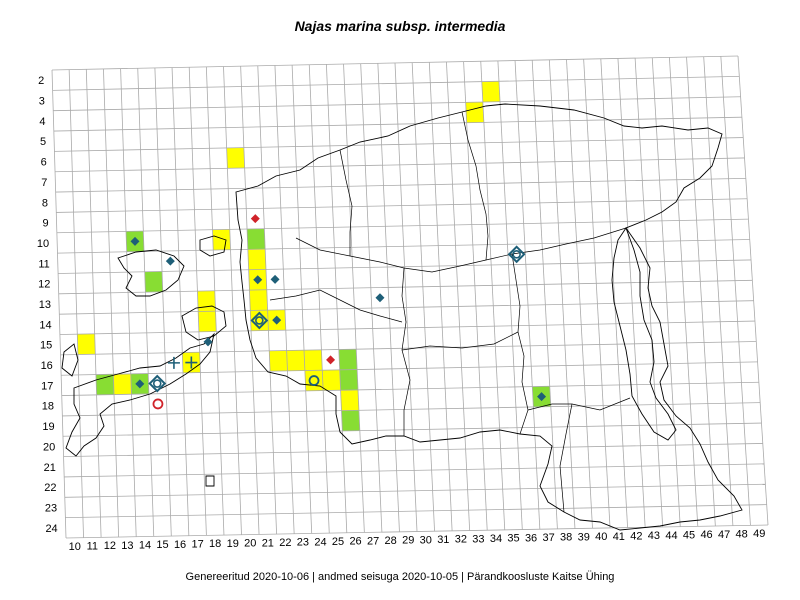 This screenshot has height=600, width=800. Describe the element at coordinates (303, 543) in the screenshot. I see `column-label: 23` at that location.